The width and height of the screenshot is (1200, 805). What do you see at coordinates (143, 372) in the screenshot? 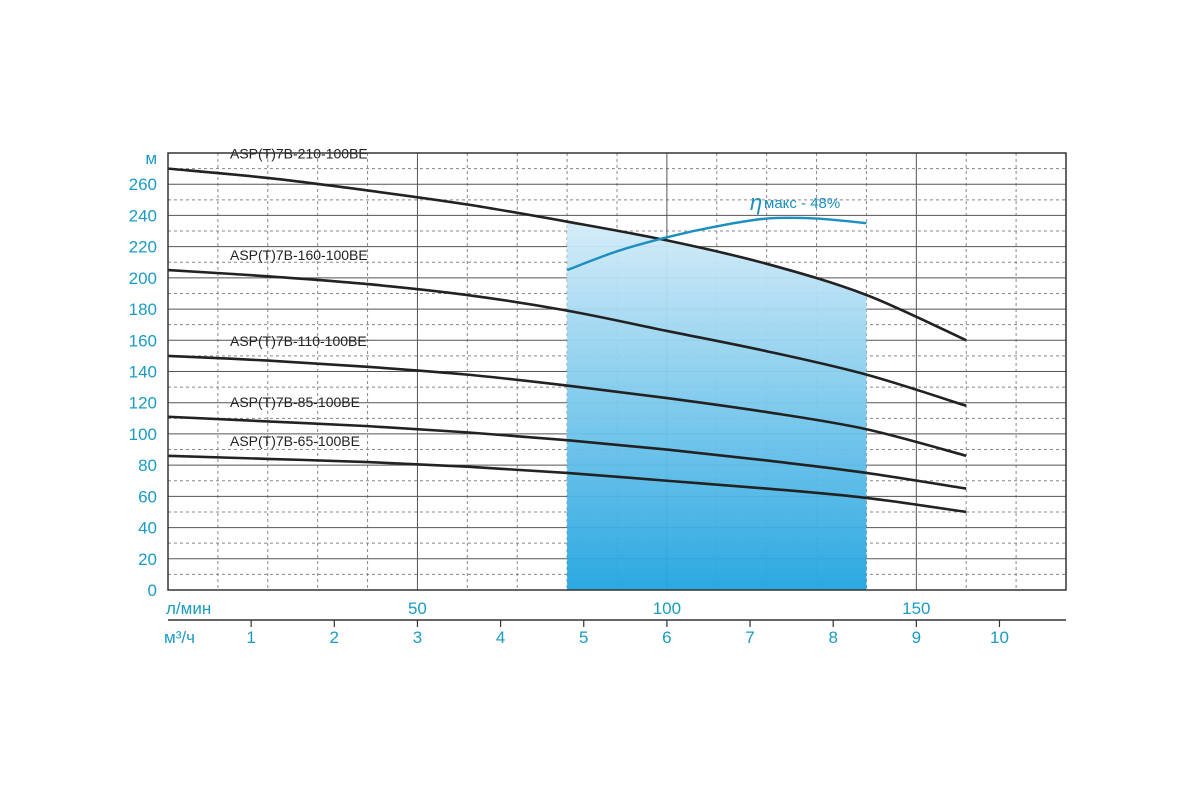
I see `y-tick-label: 140` at bounding box center [143, 372].